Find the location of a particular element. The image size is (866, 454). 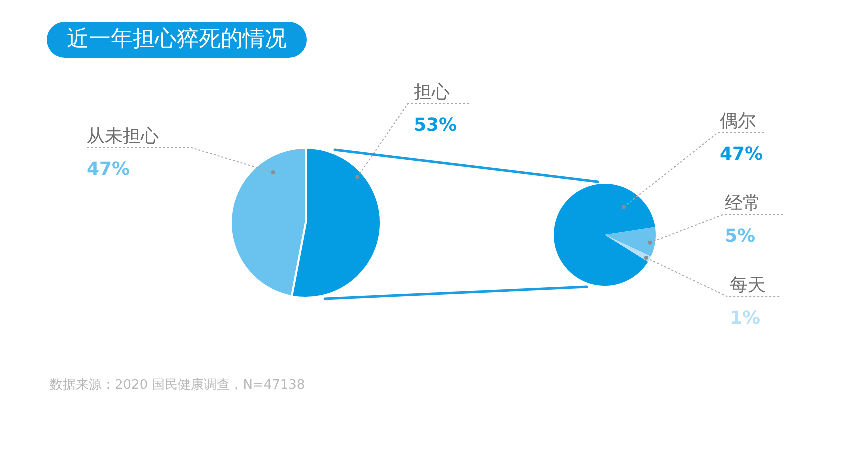

slice-label: 担心 is located at coordinates (432, 92).